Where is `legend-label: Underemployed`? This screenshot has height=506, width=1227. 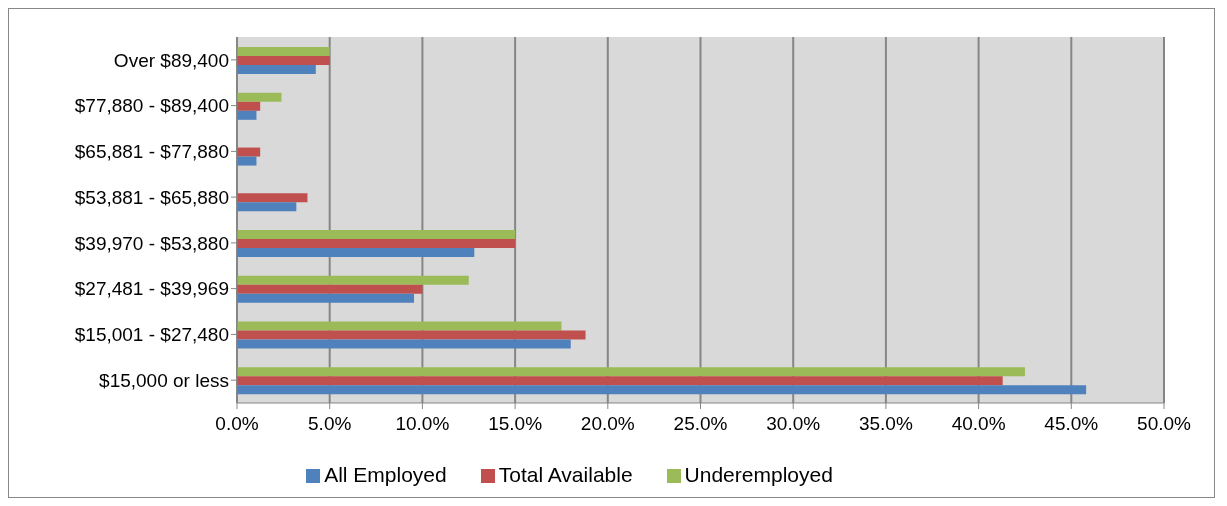
legend-label: Underemployed is located at coordinates (758, 474).